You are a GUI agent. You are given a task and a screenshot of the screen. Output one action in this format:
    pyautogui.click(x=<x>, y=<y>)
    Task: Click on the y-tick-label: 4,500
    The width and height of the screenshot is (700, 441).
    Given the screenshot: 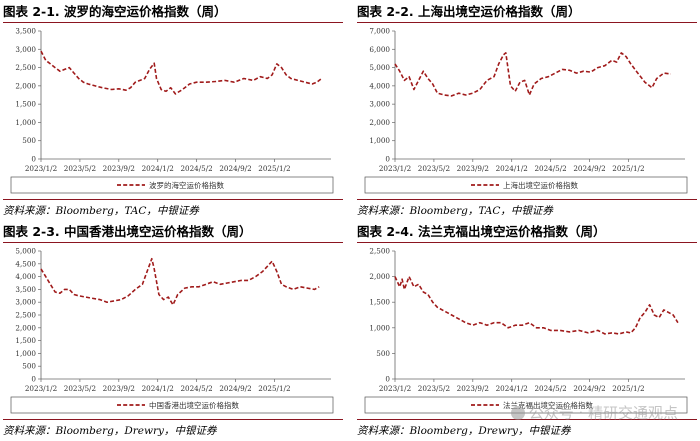 What is the action you would take?
    pyautogui.click(x=25, y=263)
    